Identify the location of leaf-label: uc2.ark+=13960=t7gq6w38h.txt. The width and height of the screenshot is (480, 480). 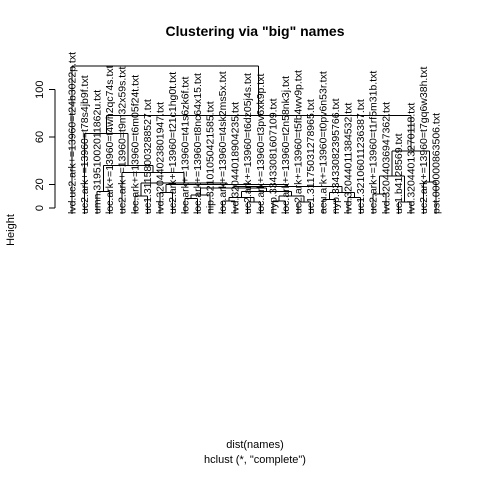
(424, 140).